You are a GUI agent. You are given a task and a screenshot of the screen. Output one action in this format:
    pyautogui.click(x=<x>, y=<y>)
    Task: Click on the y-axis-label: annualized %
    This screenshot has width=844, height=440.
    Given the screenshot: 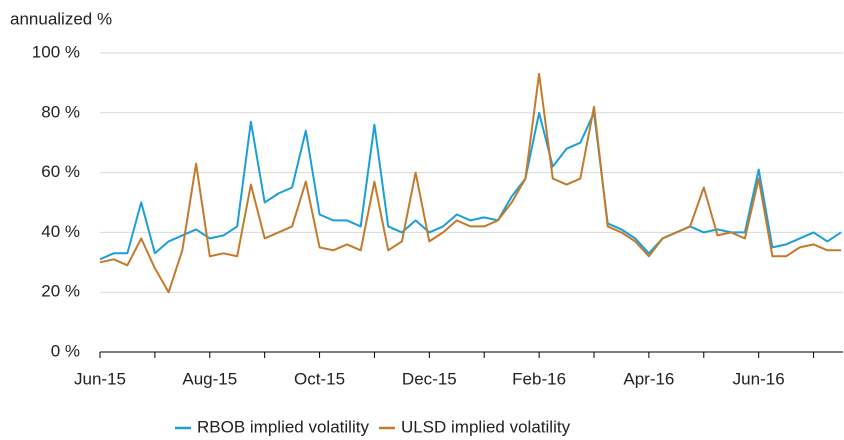 What is the action you would take?
    pyautogui.click(x=61, y=18)
    